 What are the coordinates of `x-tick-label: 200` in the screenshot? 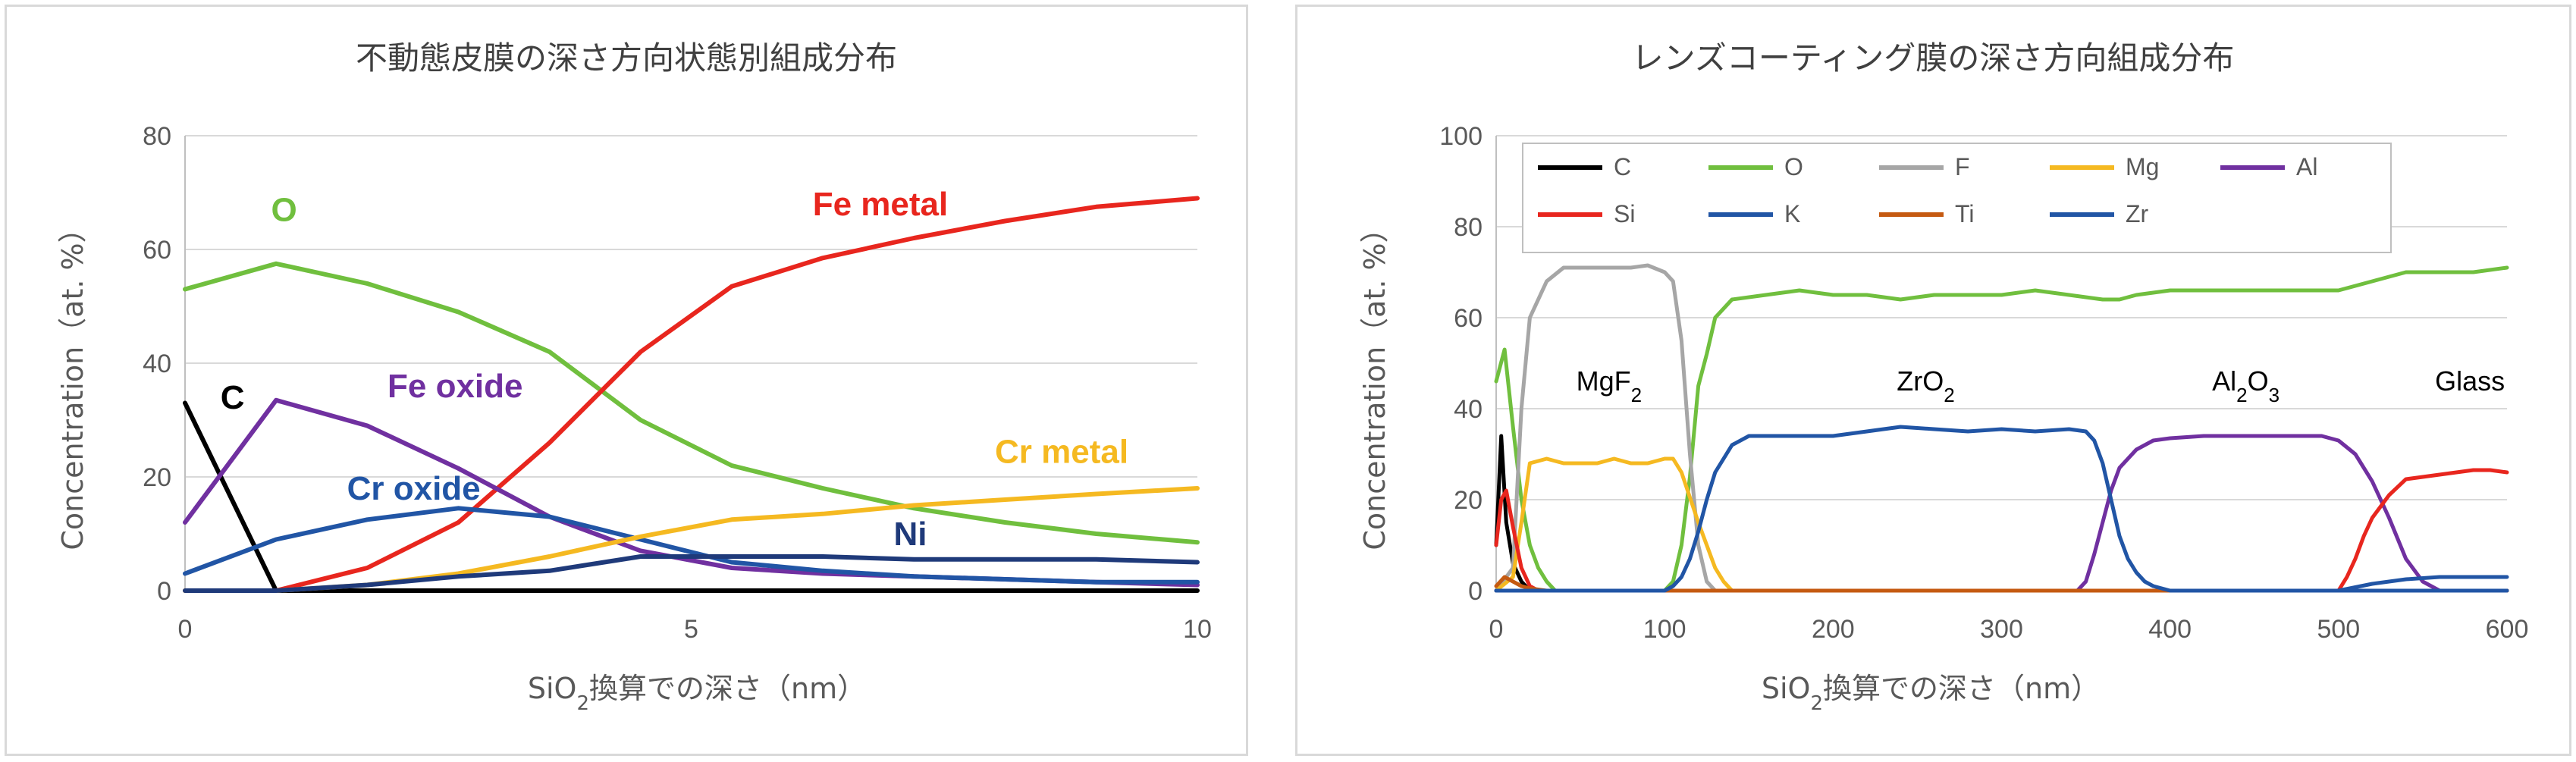 It's located at (1833, 629).